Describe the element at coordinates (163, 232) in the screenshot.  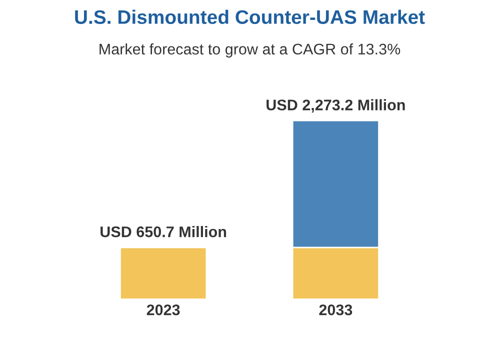
I see `total-label: USD 650.7 Million` at that location.